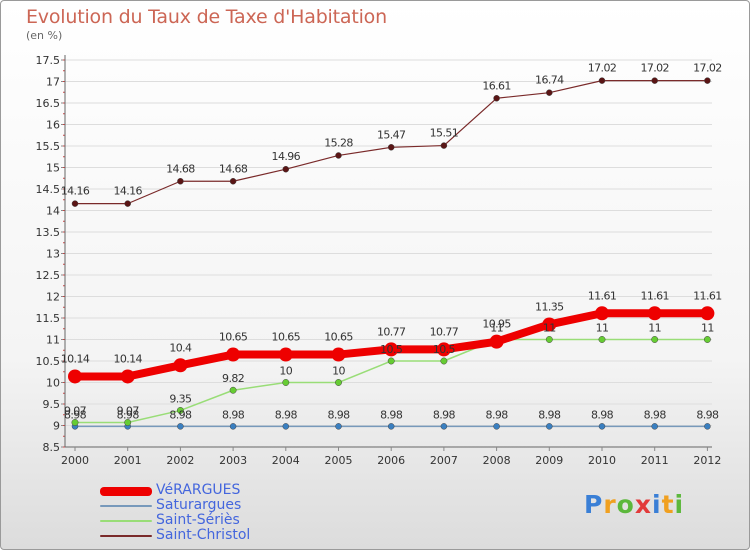  What do you see at coordinates (48, 318) in the screenshot?
I see `y-tick-label: 11.5` at bounding box center [48, 318].